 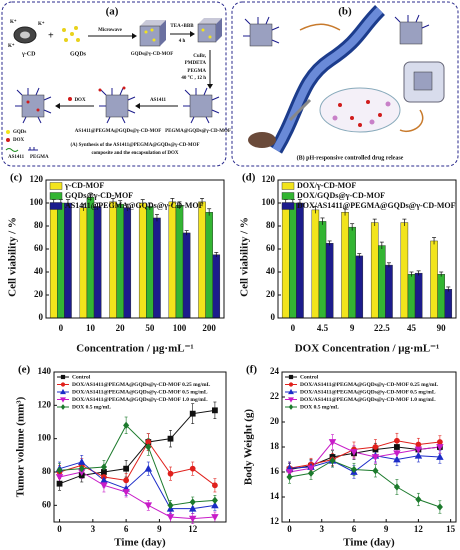 What do you see at coordinates (275, 496) in the screenshot?
I see `y-tick-label: 14` at bounding box center [275, 496].